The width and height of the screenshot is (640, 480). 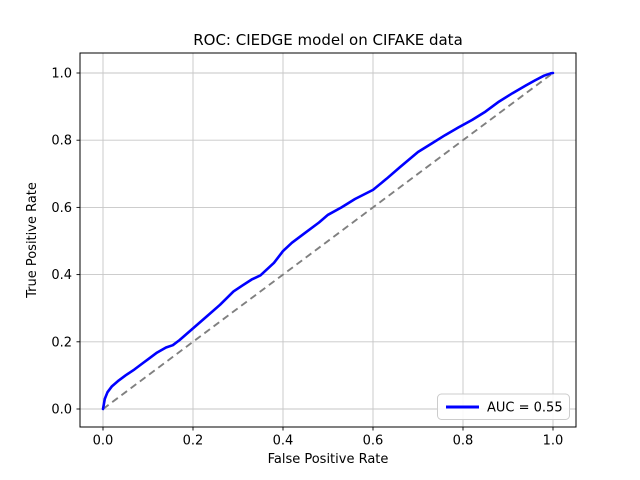 I want to click on y-axis-label: True Positive Rate, so click(x=32, y=240).